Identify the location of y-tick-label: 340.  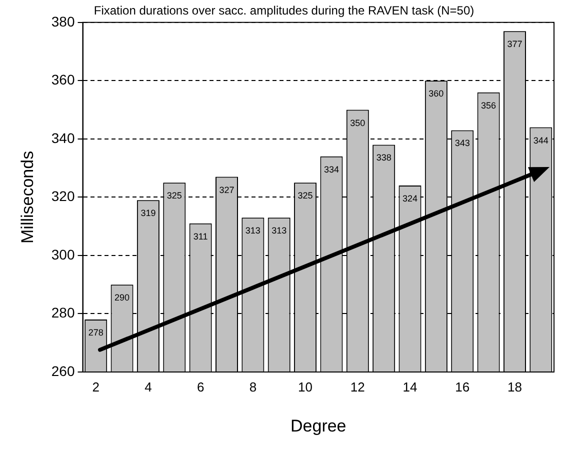
(63, 138).